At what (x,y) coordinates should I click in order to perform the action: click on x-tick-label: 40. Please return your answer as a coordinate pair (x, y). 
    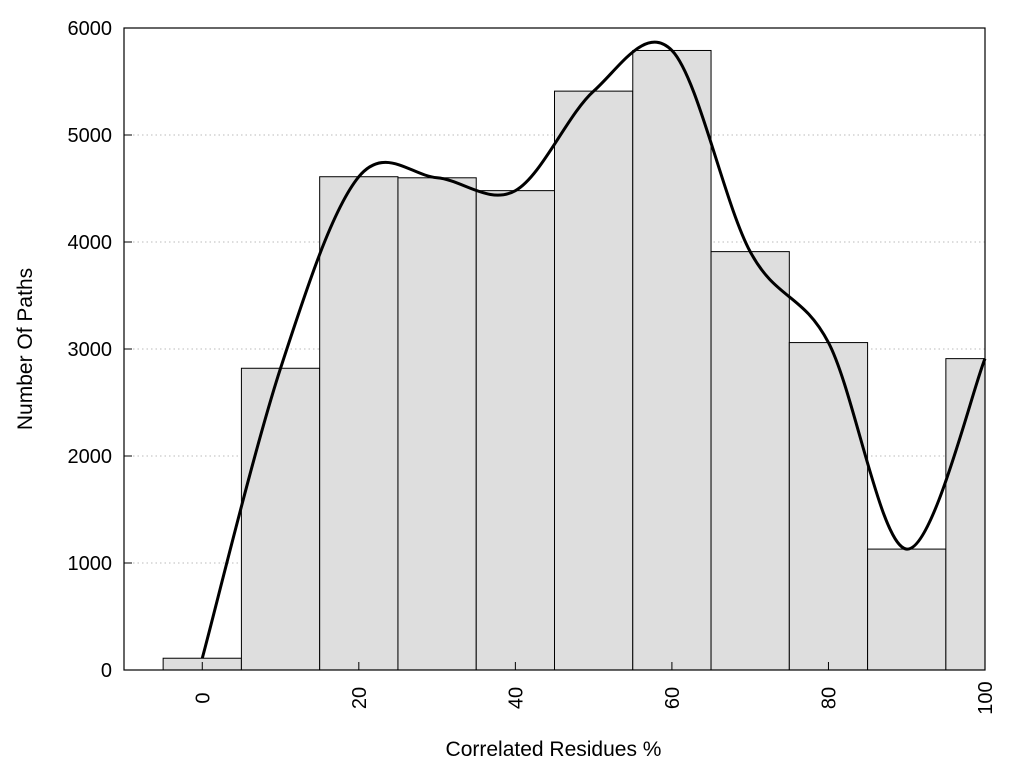
    Looking at the image, I should click on (516, 698).